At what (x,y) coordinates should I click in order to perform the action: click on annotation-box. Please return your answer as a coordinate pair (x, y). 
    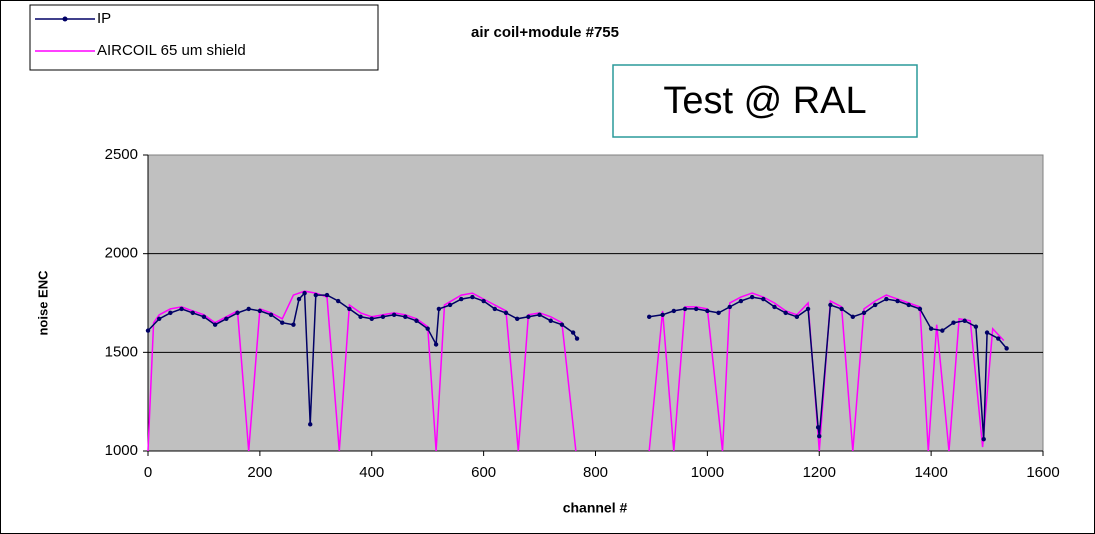
    Looking at the image, I should click on (765, 101).